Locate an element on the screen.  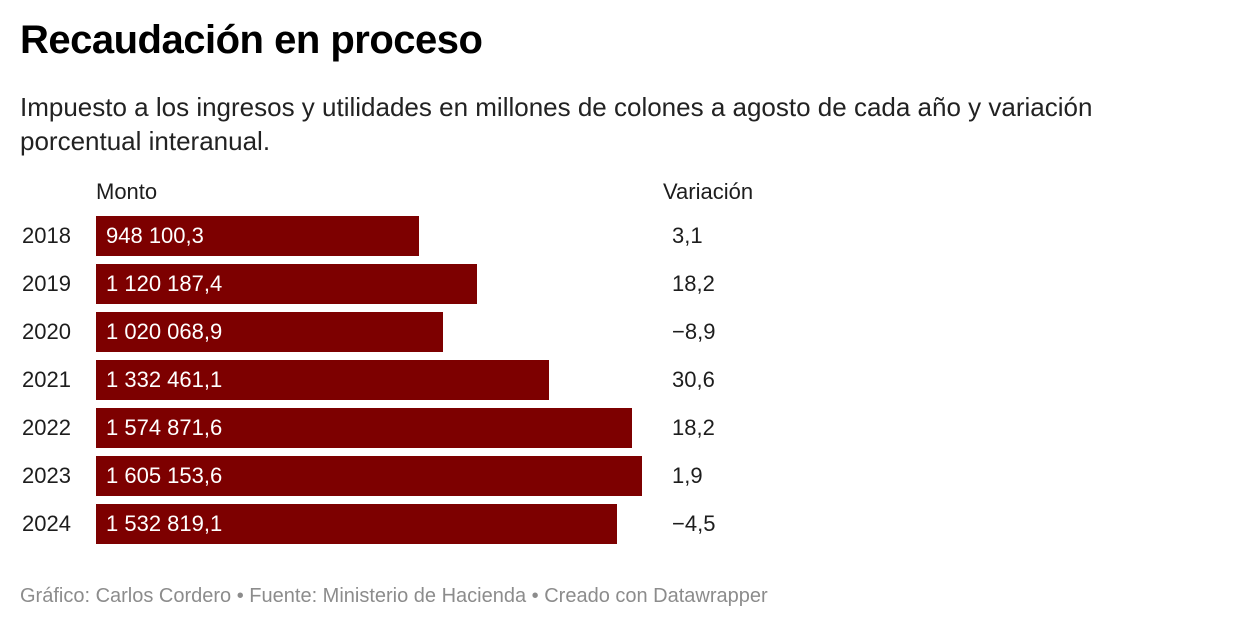
variation-value: 1,9 is located at coordinates (687, 475).